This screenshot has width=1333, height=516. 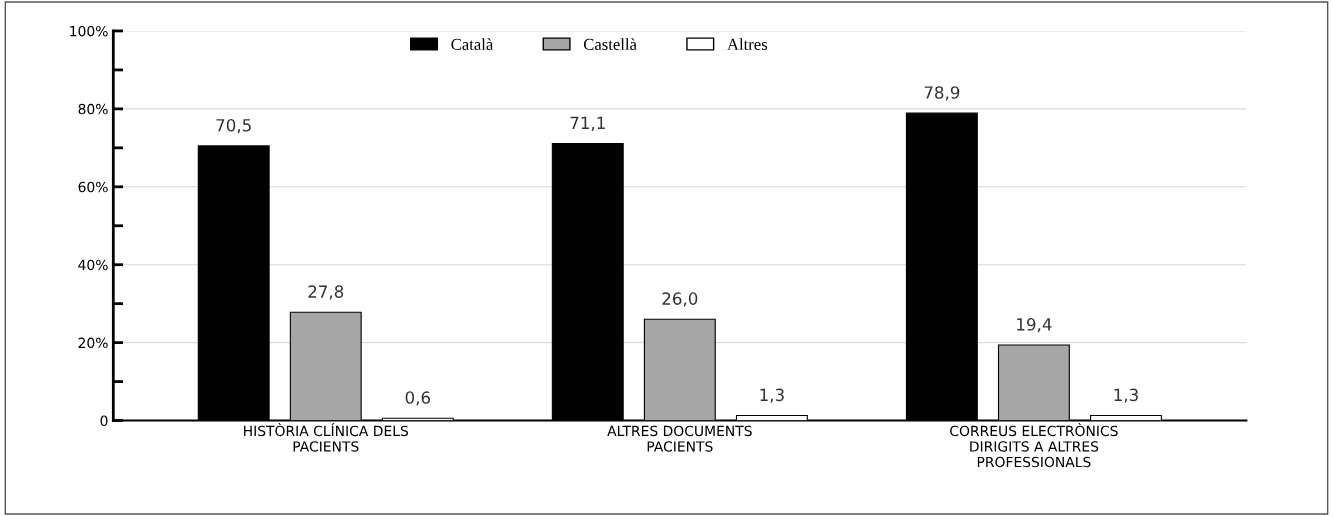 I want to click on text: 78,9, so click(x=942, y=93).